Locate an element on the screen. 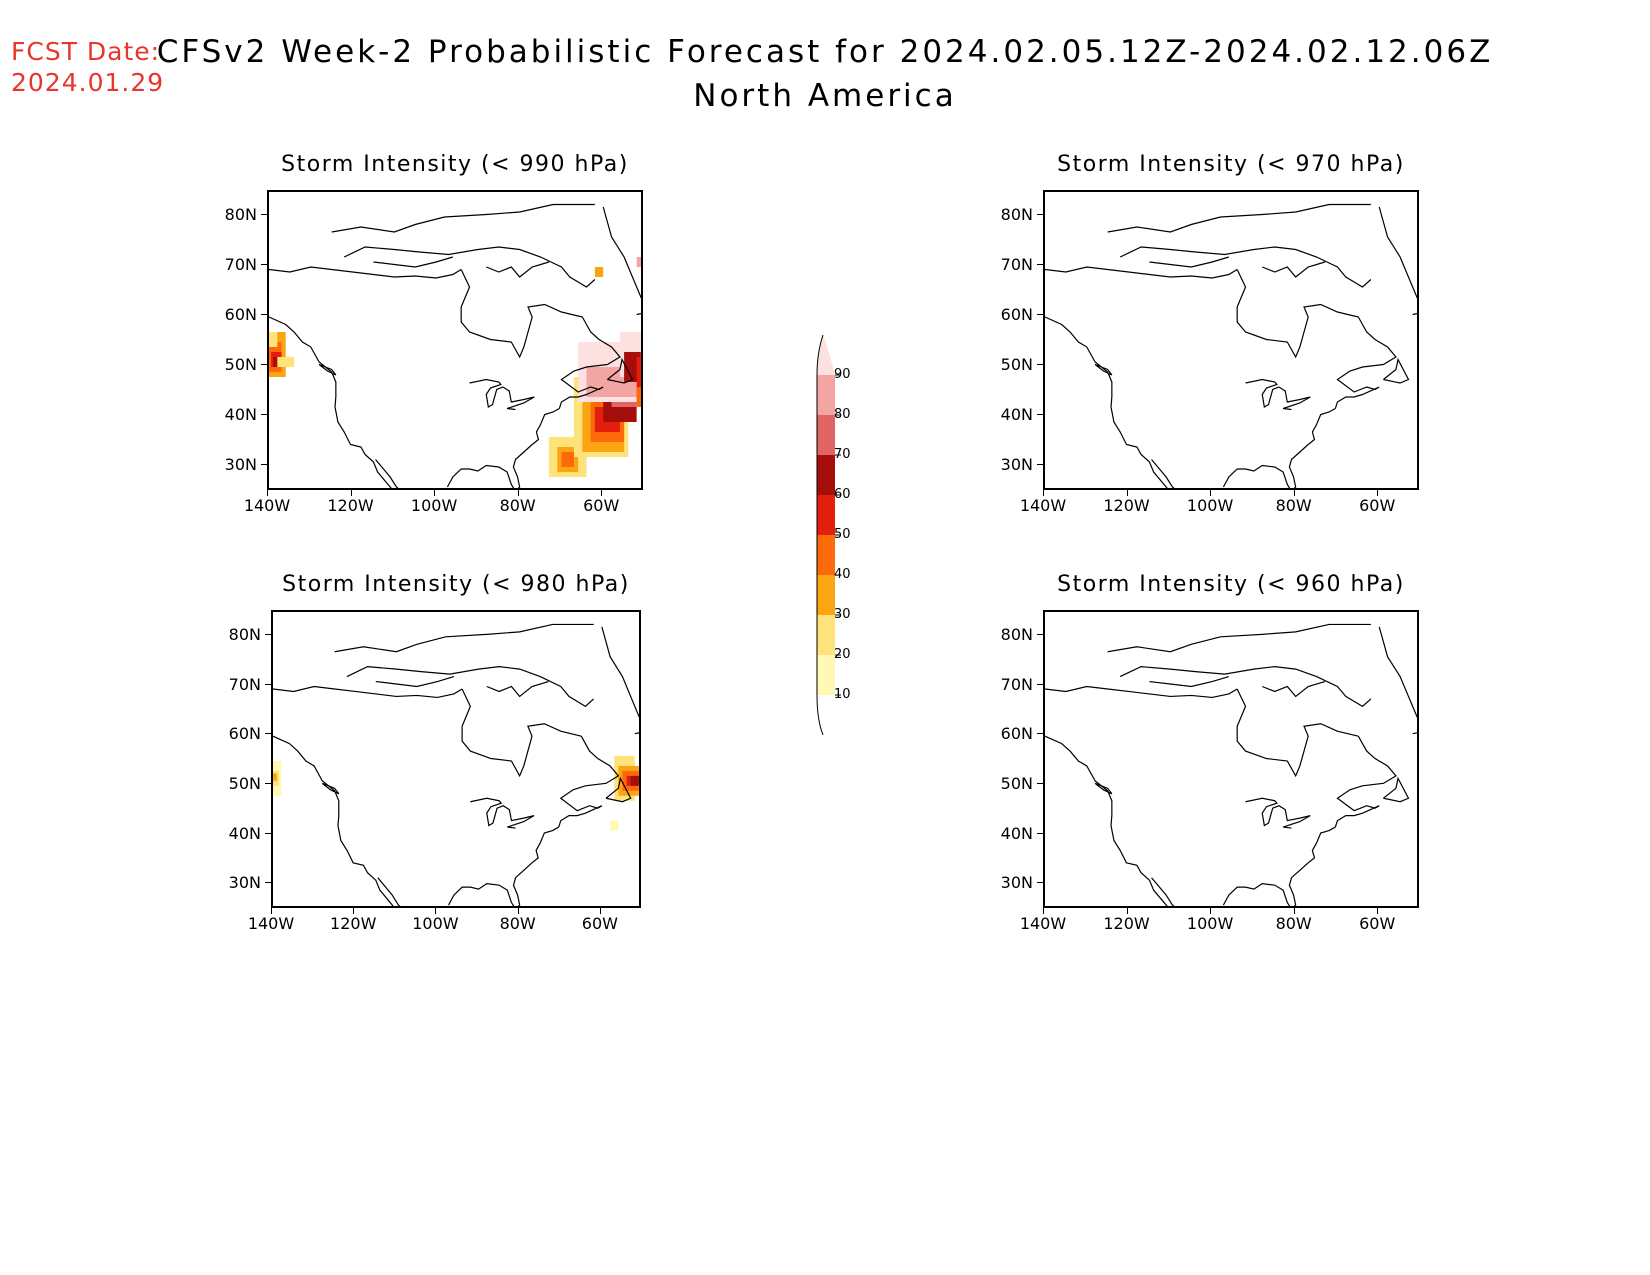 The image size is (1650, 1275). forecast-date-value: 2024.01.29 is located at coordinates (88, 82).